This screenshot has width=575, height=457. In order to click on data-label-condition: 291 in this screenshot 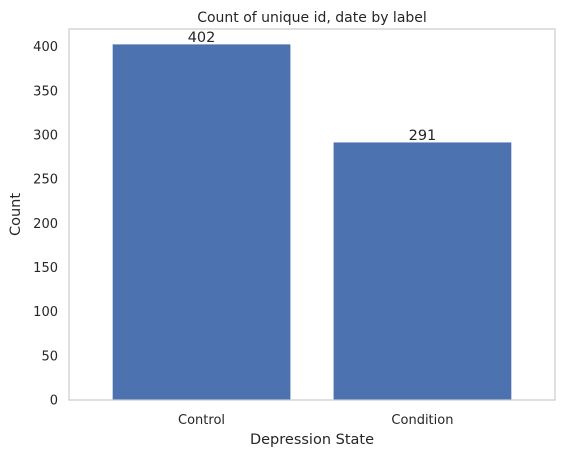, I will do `click(423, 136)`.